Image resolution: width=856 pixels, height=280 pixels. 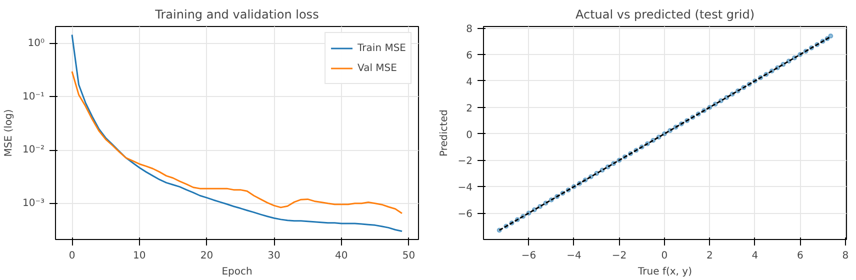 I want to click on y-tick-label: 10⁰, so click(x=36, y=44).